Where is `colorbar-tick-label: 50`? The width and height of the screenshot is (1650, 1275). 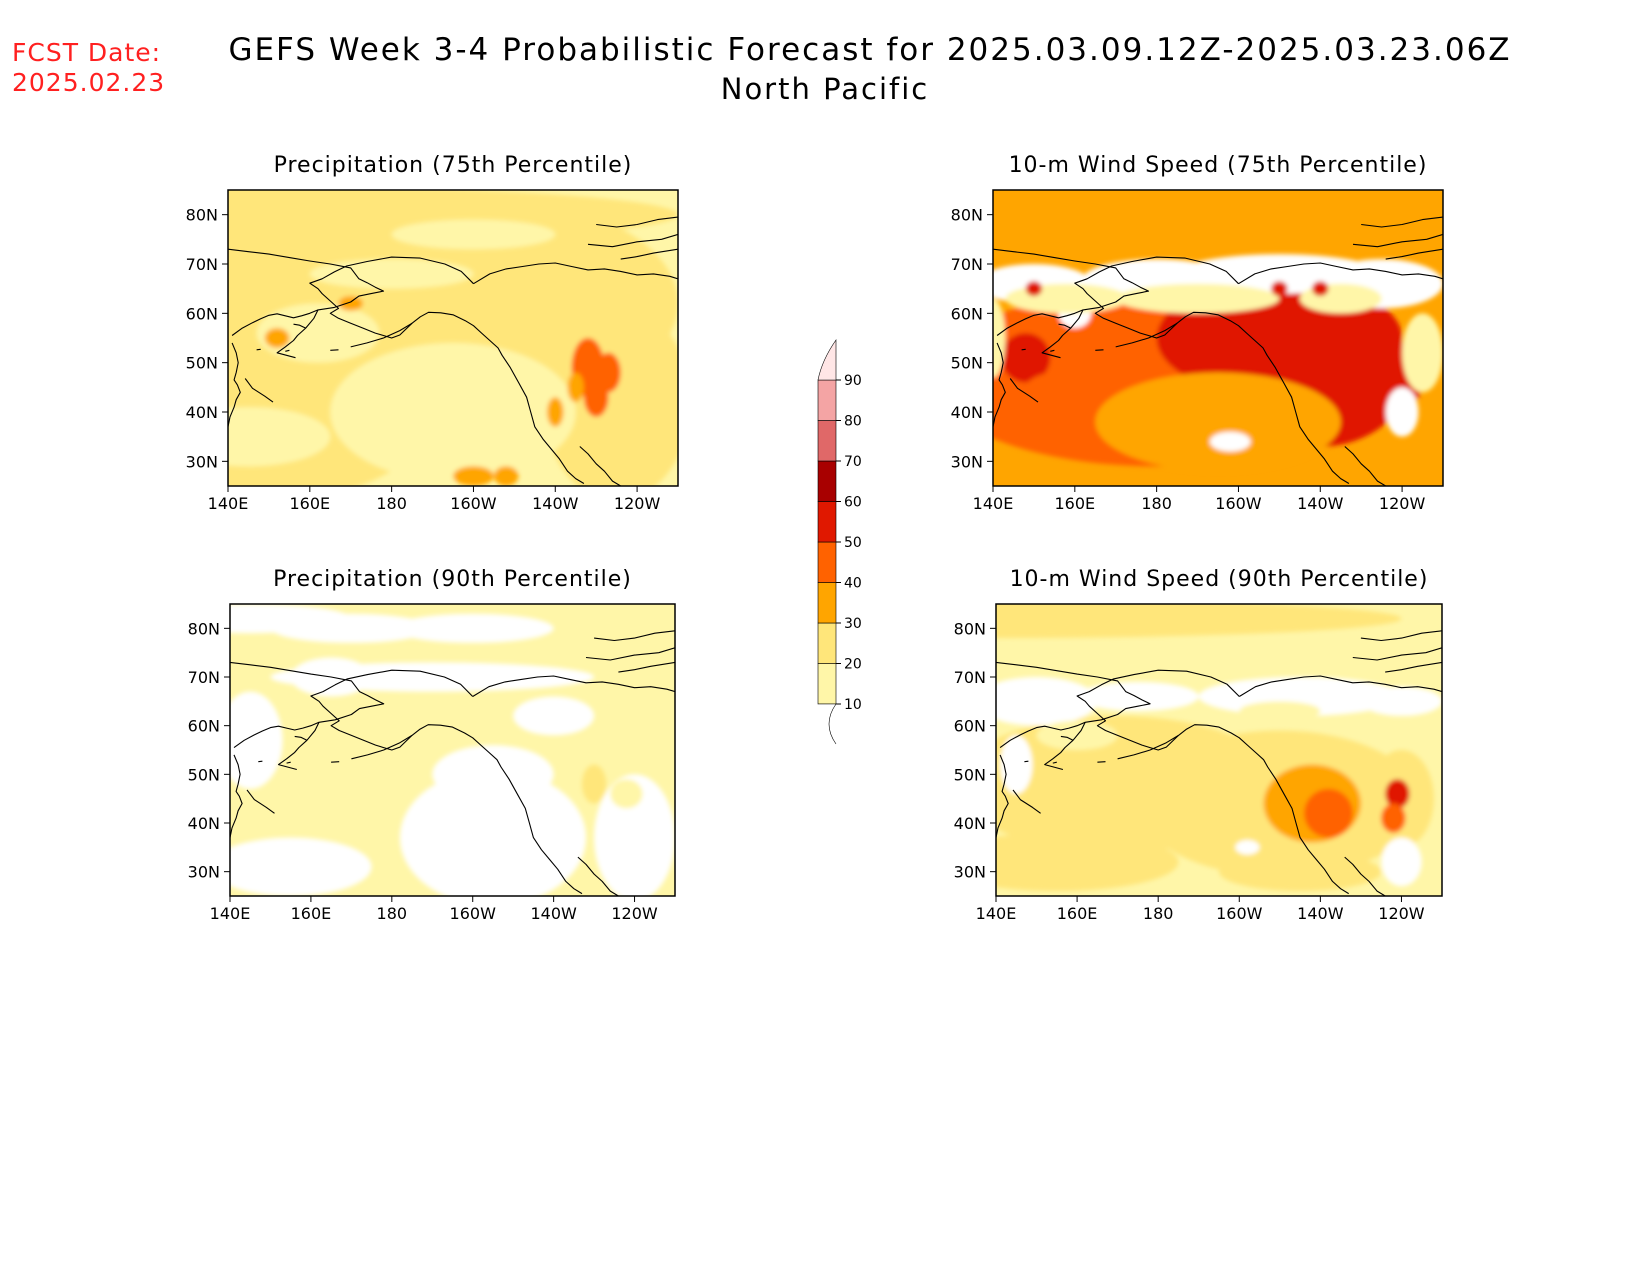 colorbar-tick-label: 50 is located at coordinates (853, 543).